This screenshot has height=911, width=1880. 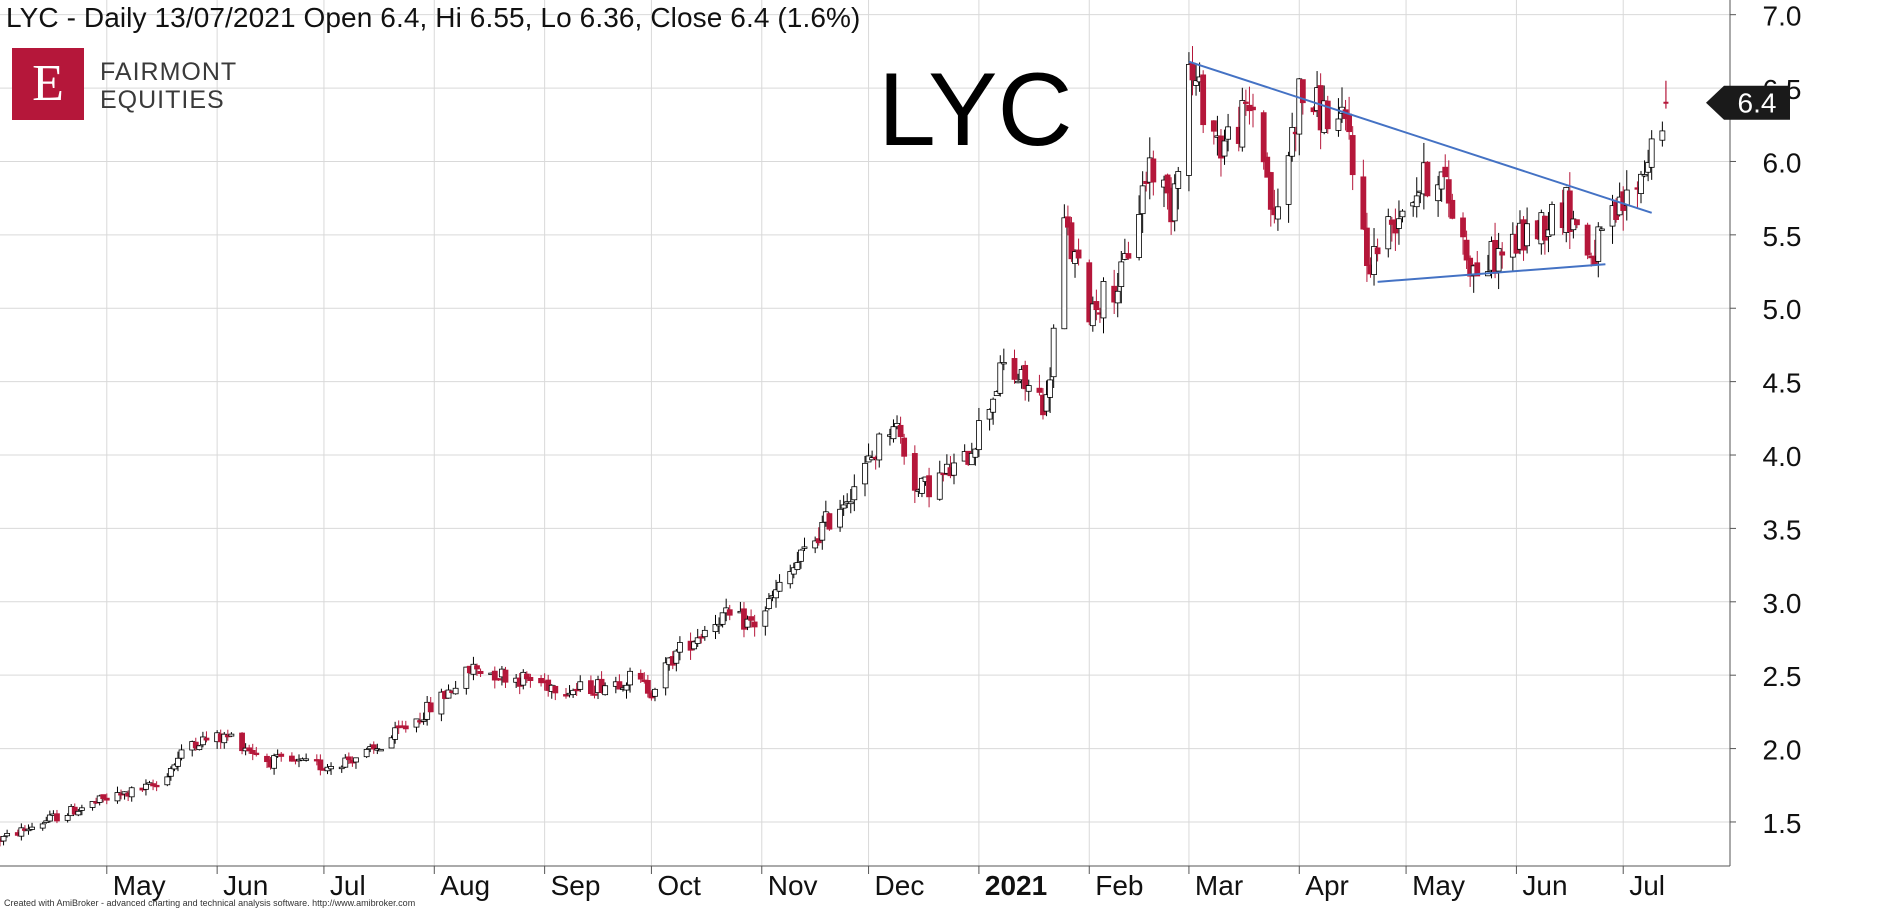 What do you see at coordinates (1782, 529) in the screenshot?
I see `y-tick-label: 3.5` at bounding box center [1782, 529].